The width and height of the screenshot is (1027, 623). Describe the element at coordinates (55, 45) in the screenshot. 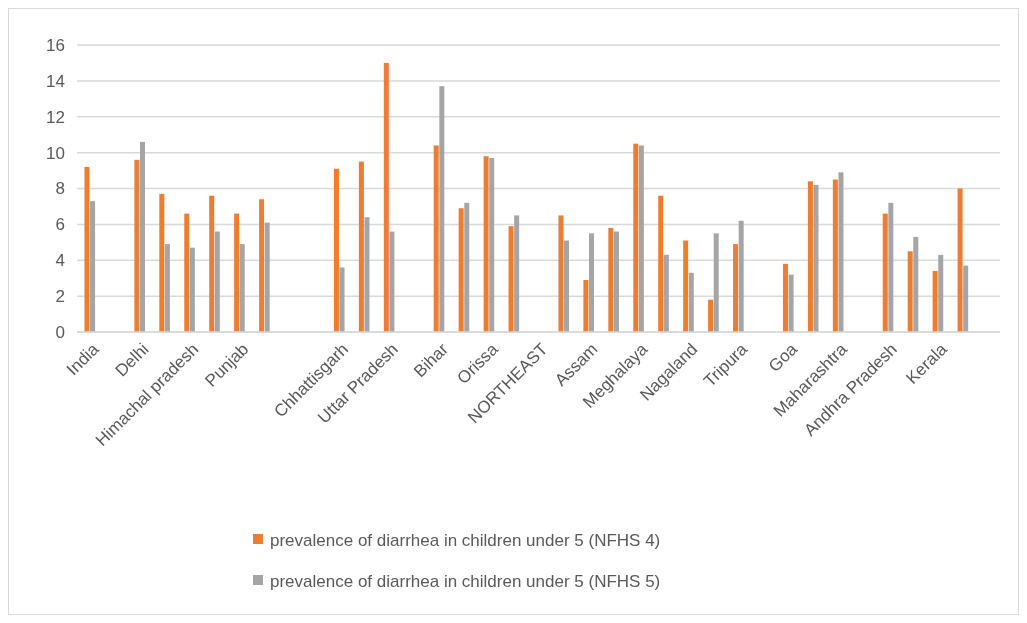

I see `y-tick-label: 16` at that location.